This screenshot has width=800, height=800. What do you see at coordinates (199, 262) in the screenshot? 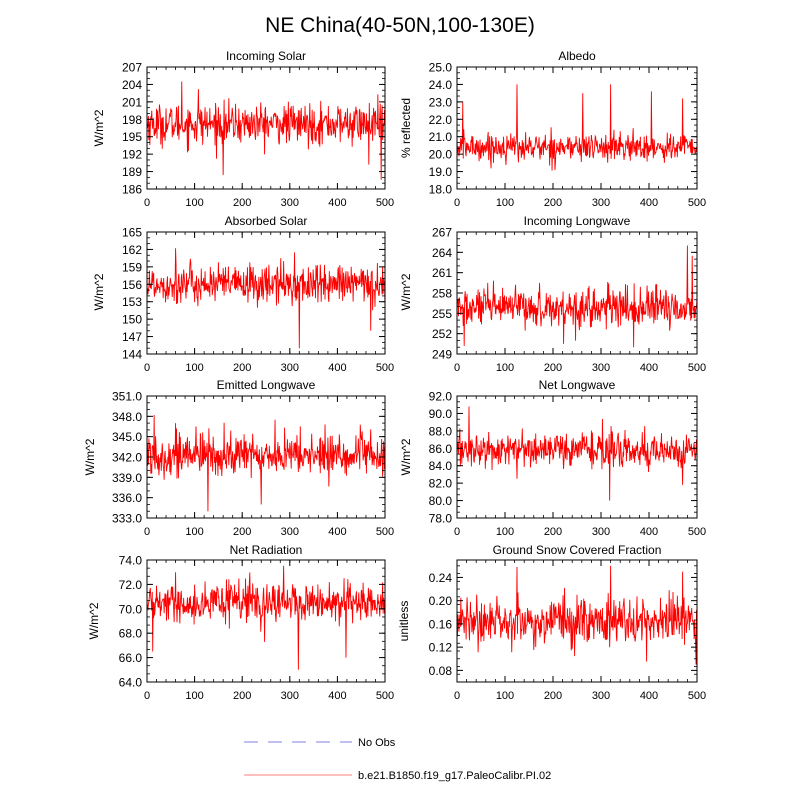
I see `panel-absorbed-solar: Absorbed Solar W/m^2` at bounding box center [199, 262].